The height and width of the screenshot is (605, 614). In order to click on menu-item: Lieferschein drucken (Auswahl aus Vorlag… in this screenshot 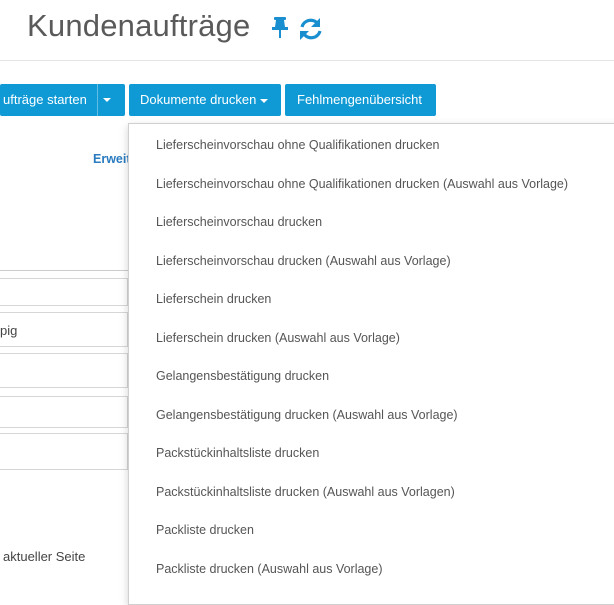, I will do `click(278, 337)`.